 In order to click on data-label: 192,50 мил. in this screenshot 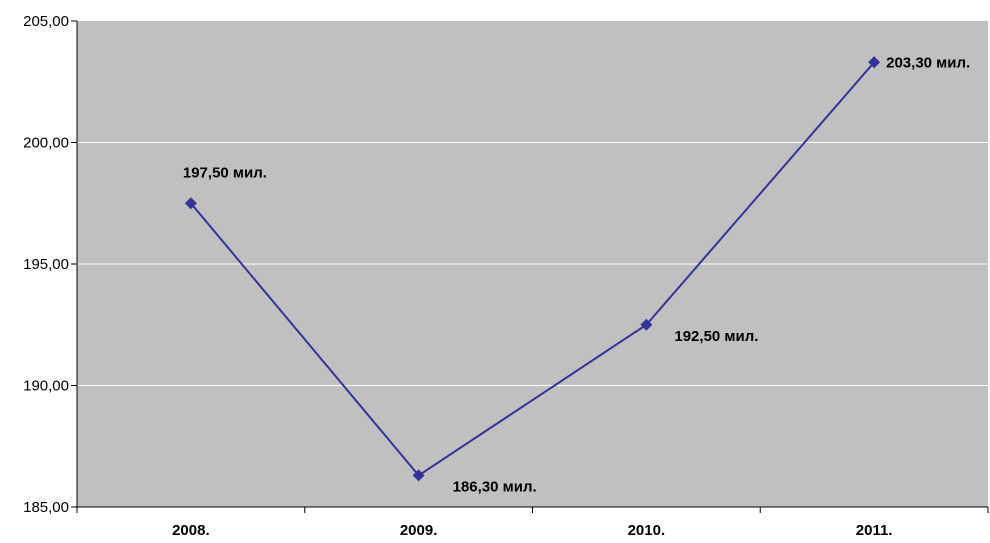, I will do `click(716, 336)`.